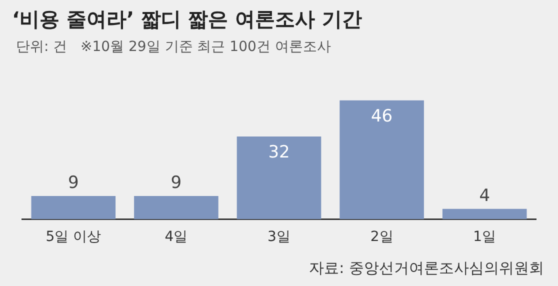 This screenshot has width=558, height=286. Describe the element at coordinates (279, 237) in the screenshot. I see `x-tick-label: 3일` at that location.